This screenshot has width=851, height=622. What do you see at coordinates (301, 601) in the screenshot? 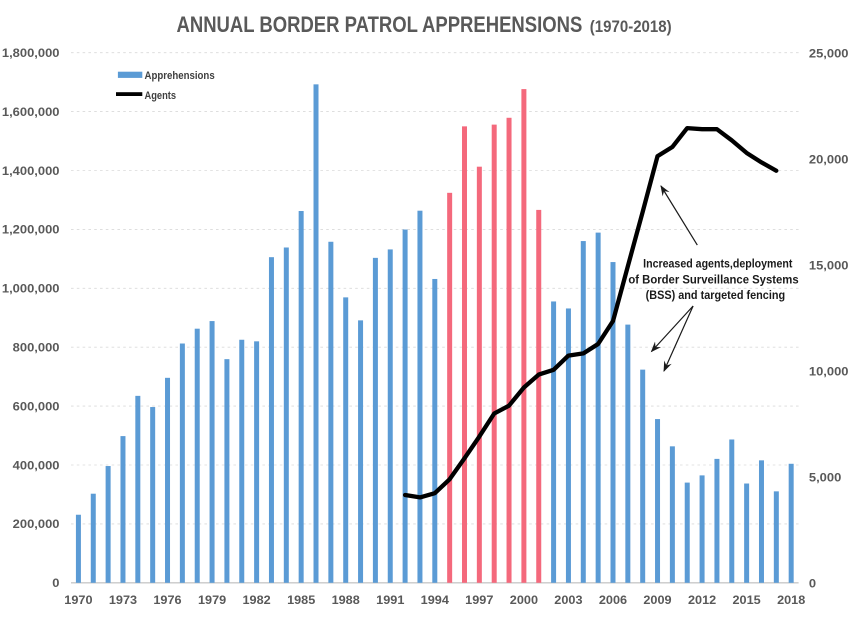
I see `svg-text: 1985` at bounding box center [301, 601].